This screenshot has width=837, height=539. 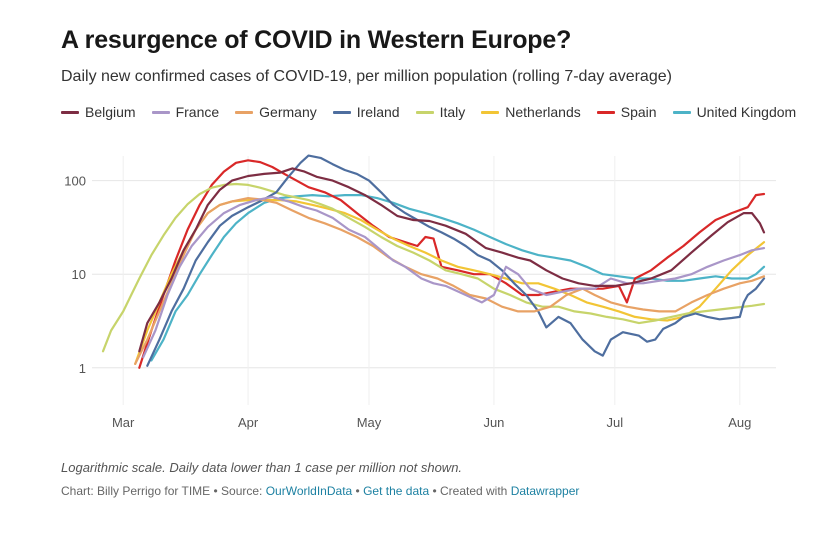 What do you see at coordinates (739, 422) in the screenshot?
I see `x-tick-label-aug: Aug` at bounding box center [739, 422].